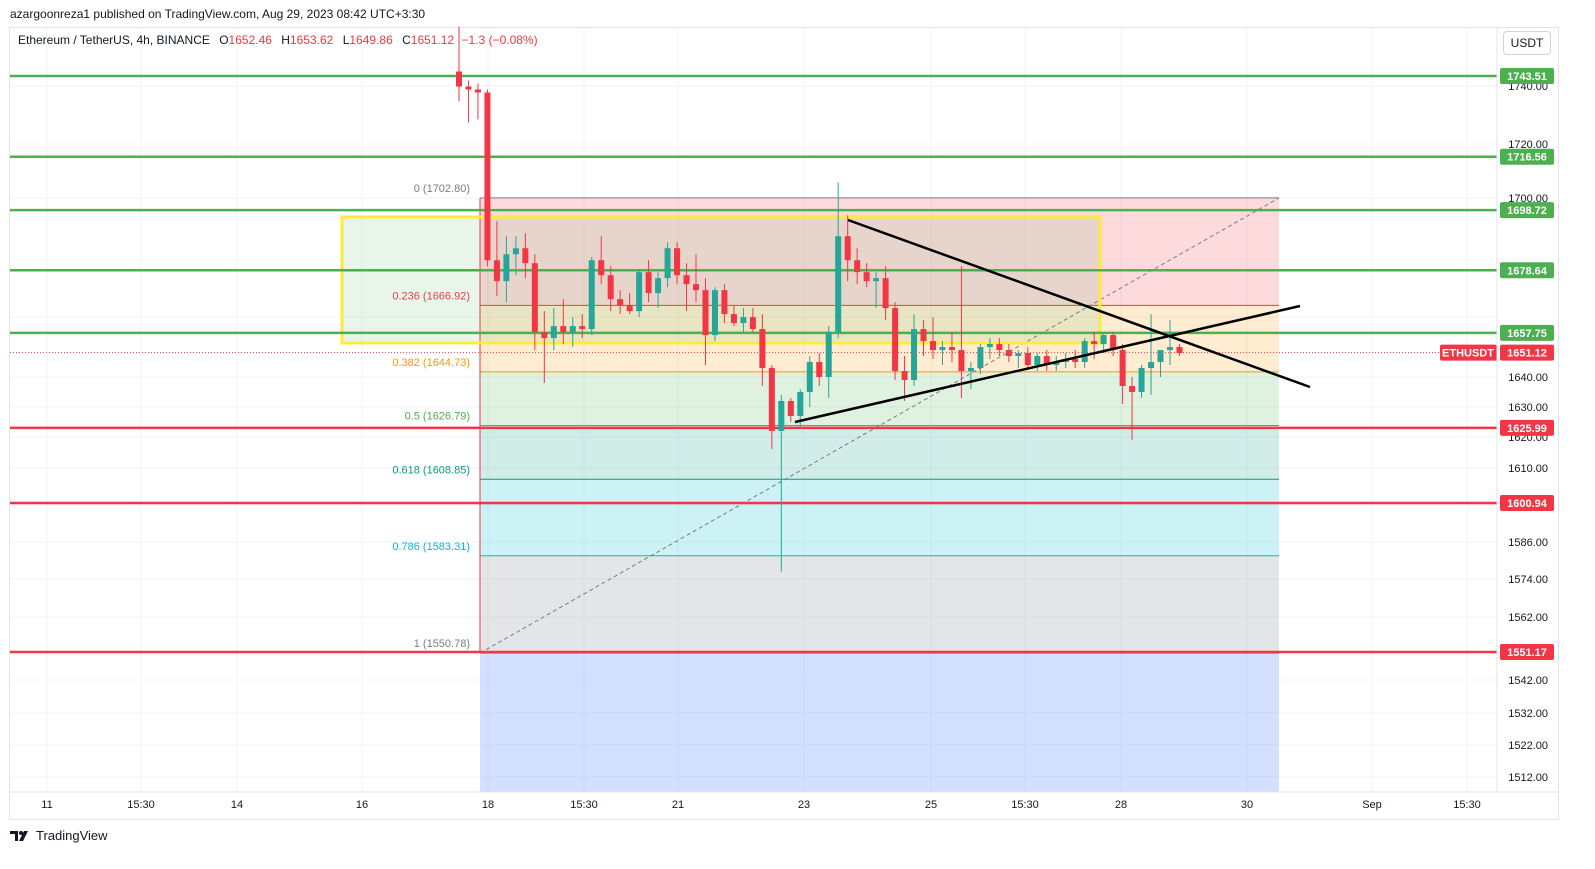 Image resolution: width=1595 pixels, height=869 pixels. I want to click on price-tag-label: 1716.56, so click(1527, 158).